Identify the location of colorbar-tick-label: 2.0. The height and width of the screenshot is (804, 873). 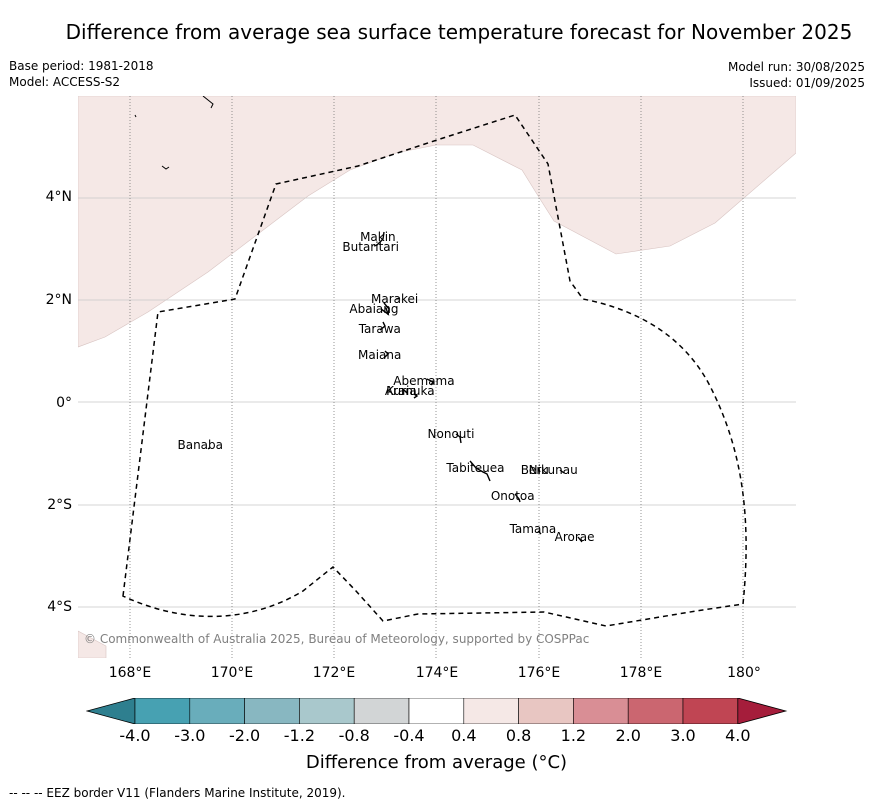
(628, 735).